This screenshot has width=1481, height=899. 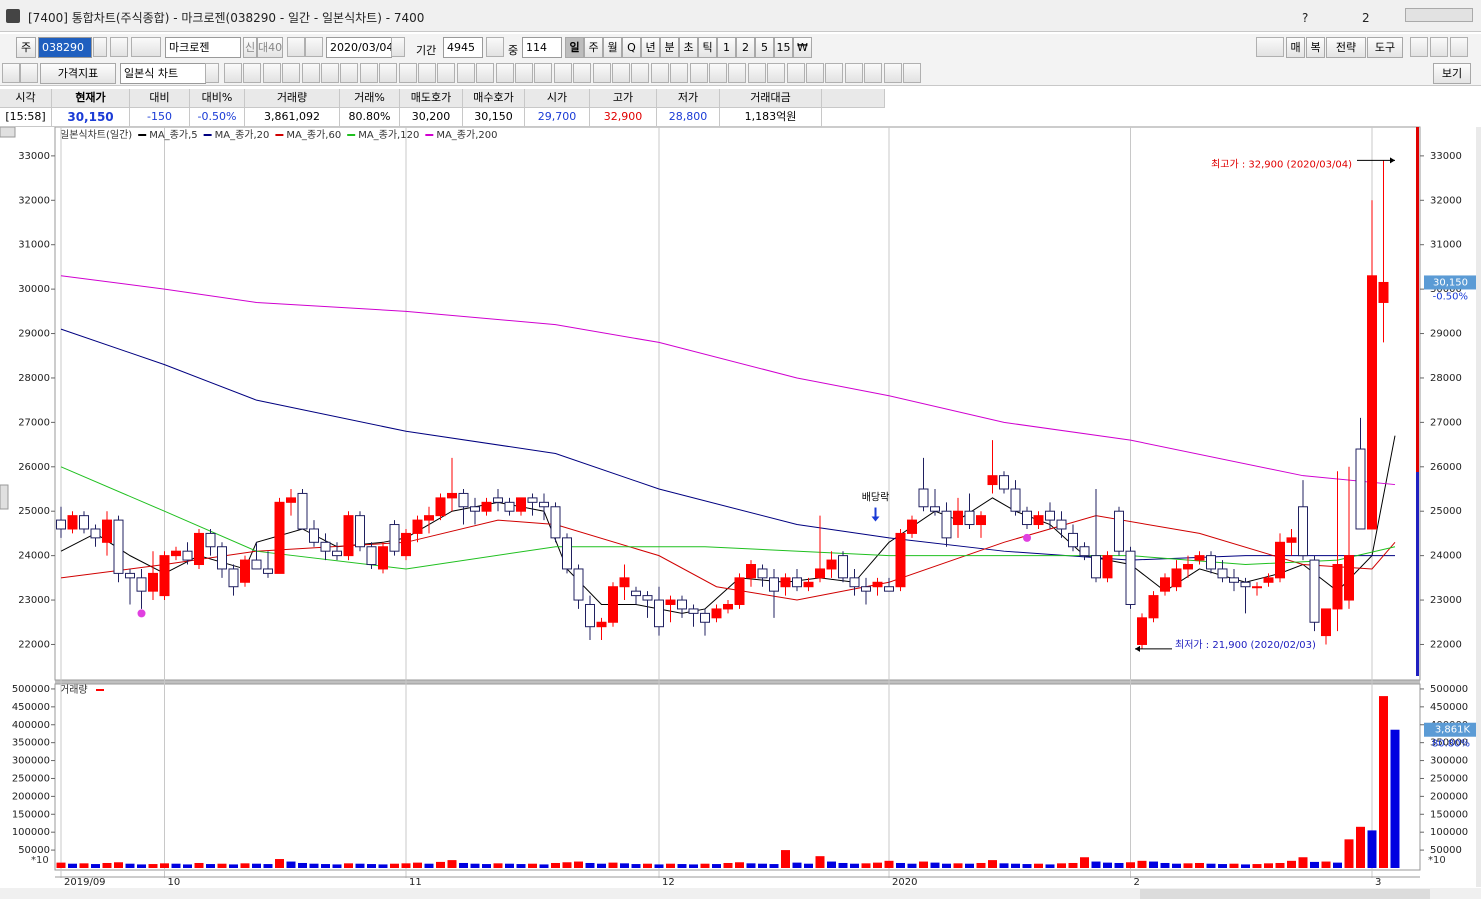 What do you see at coordinates (119, 47) in the screenshot?
I see `search-btn` at bounding box center [119, 47].